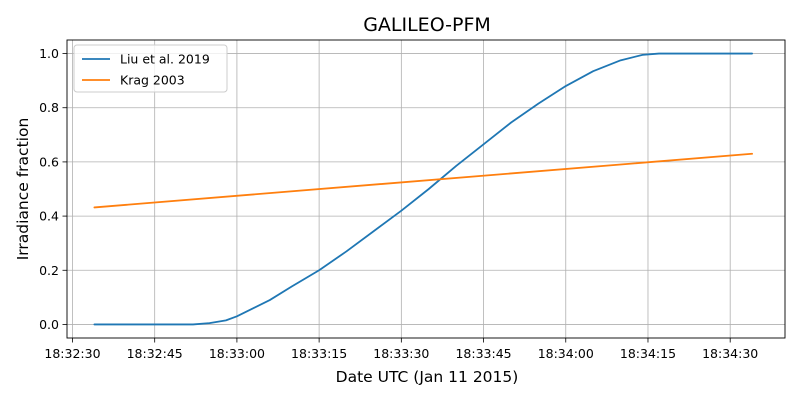  Describe the element at coordinates (49, 270) in the screenshot. I see `y-tick-label: 0.2` at that location.